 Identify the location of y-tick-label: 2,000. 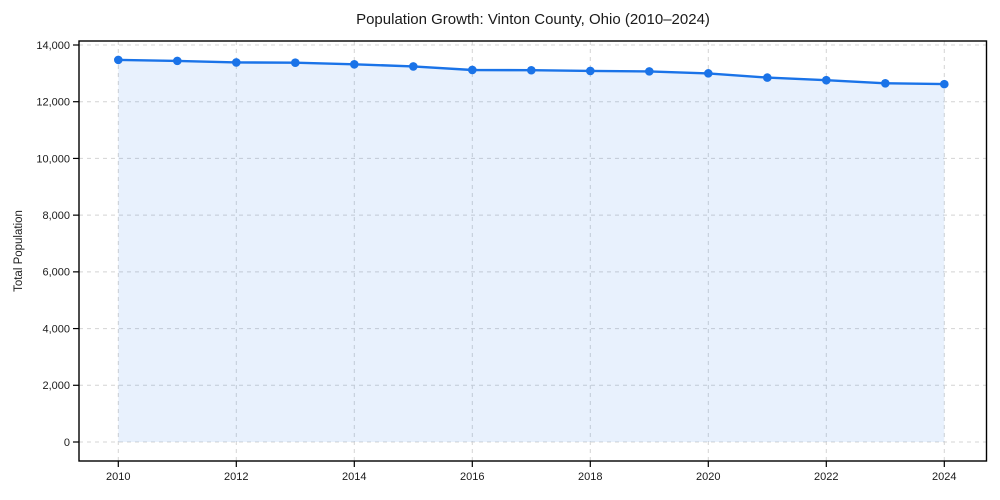
(56, 386).